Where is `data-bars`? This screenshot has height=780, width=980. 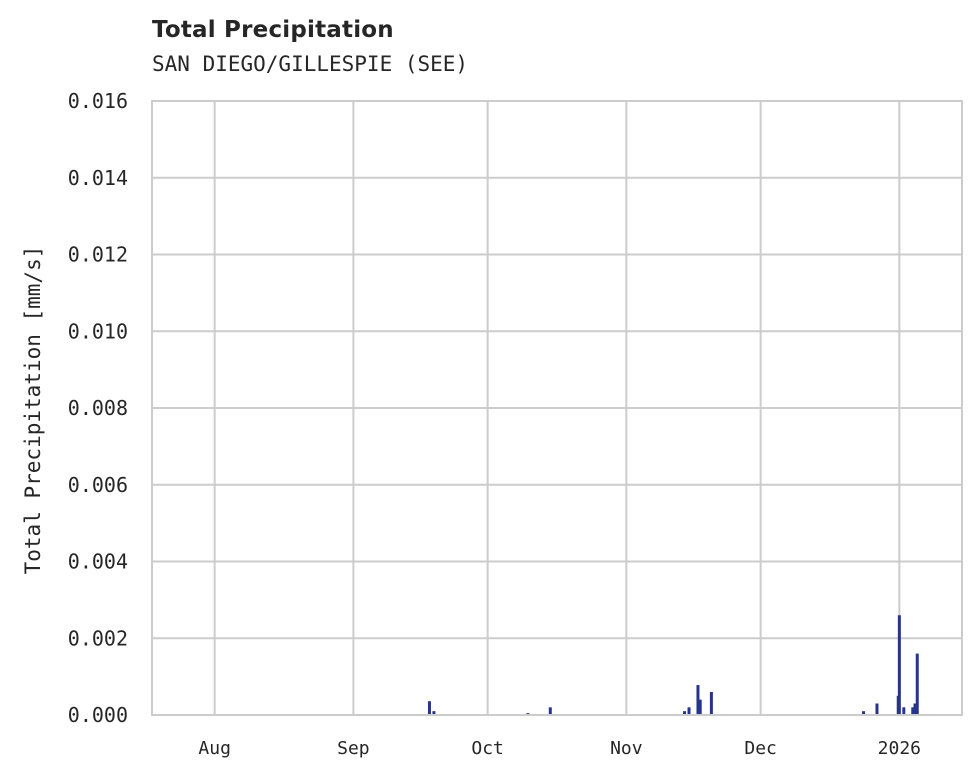 data-bars is located at coordinates (673, 665).